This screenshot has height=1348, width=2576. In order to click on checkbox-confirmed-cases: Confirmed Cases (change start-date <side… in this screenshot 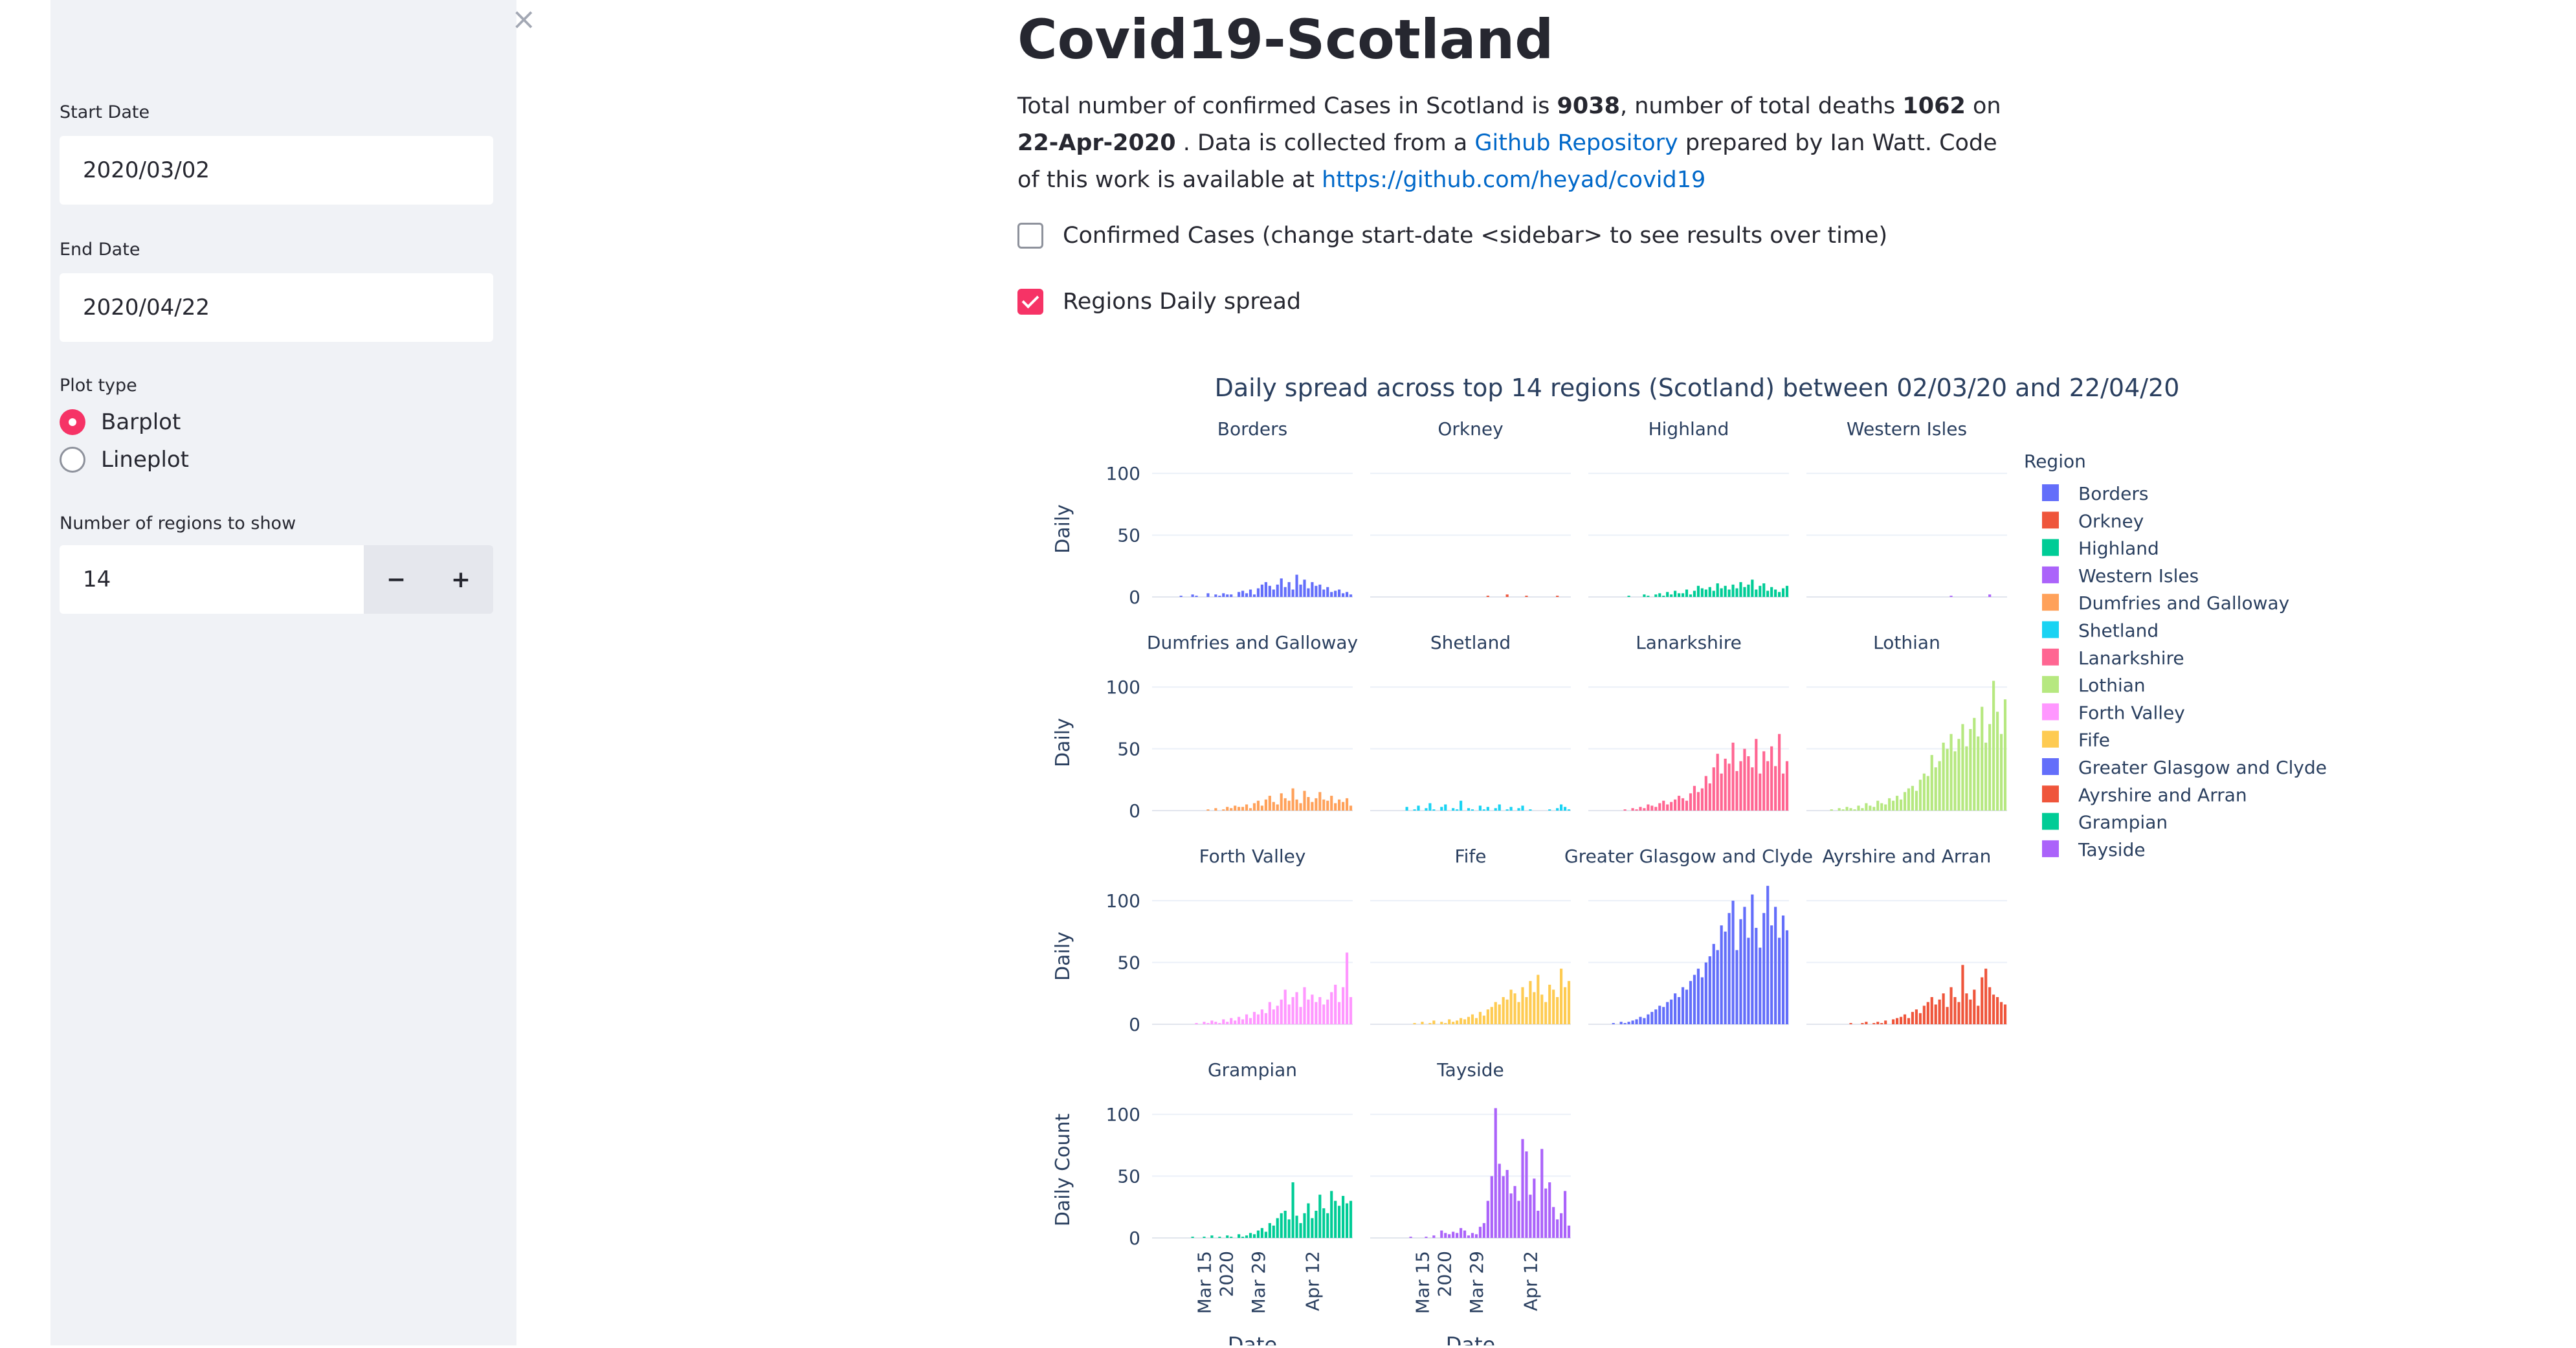, I will do `click(1452, 236)`.